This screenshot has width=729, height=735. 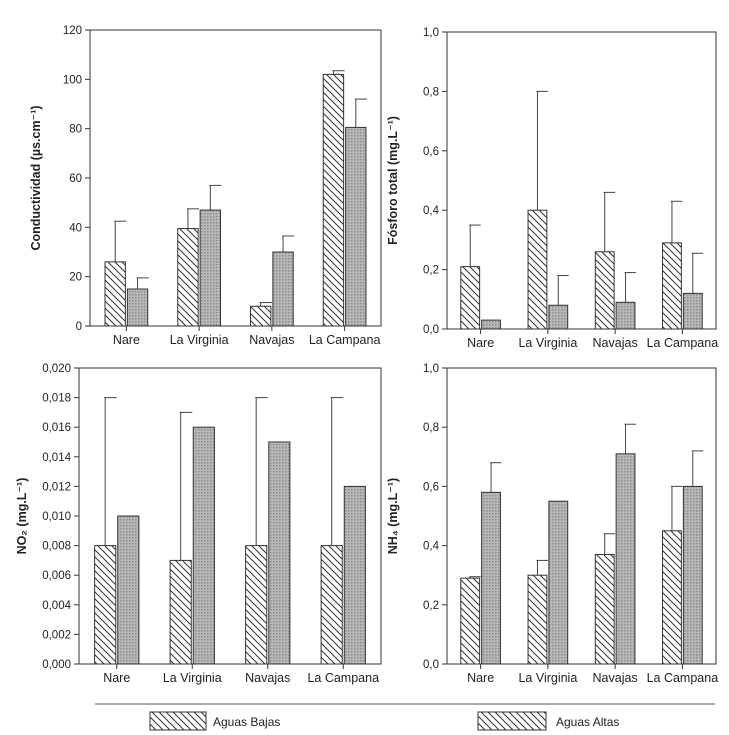 What do you see at coordinates (56, 576) in the screenshot?
I see `y-tick-label: 0,006` at bounding box center [56, 576].